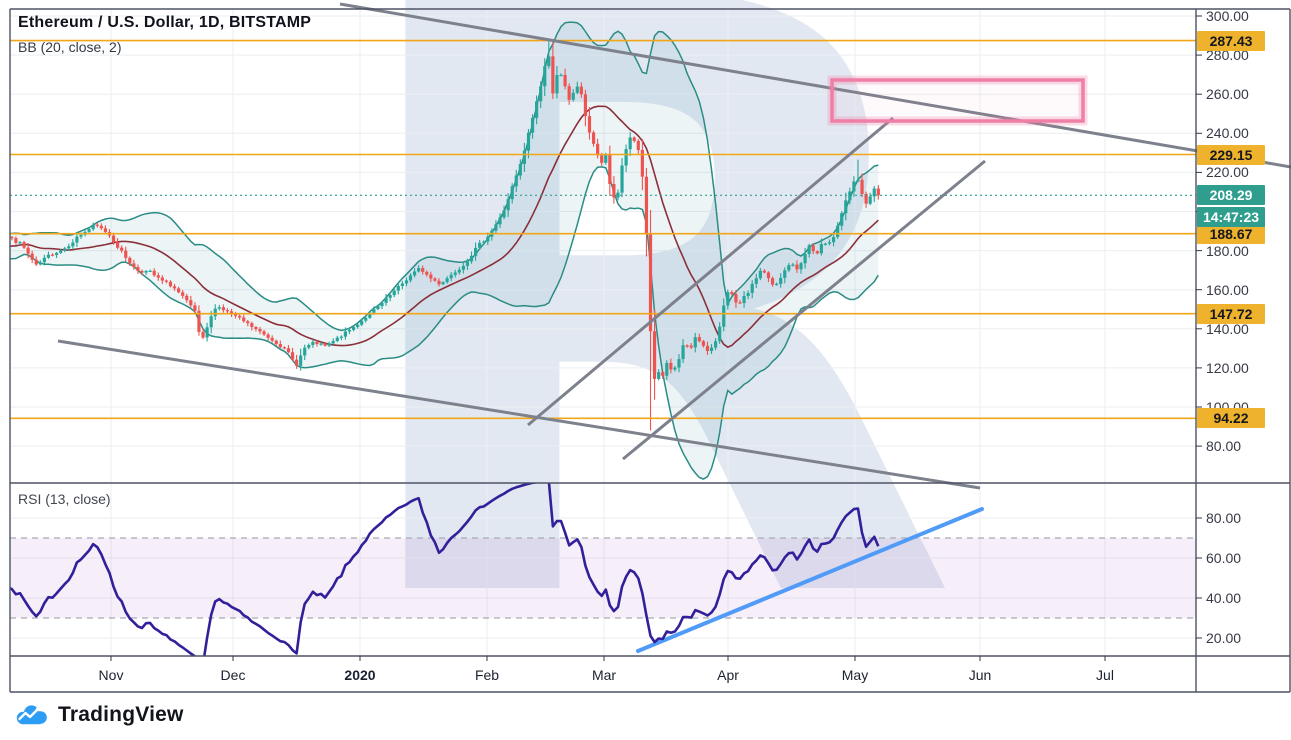 Image resolution: width=1291 pixels, height=740 pixels. I want to click on symbol-title: Ethereum / U.S. Dollar, 1D, BITSTAMP, so click(165, 22).